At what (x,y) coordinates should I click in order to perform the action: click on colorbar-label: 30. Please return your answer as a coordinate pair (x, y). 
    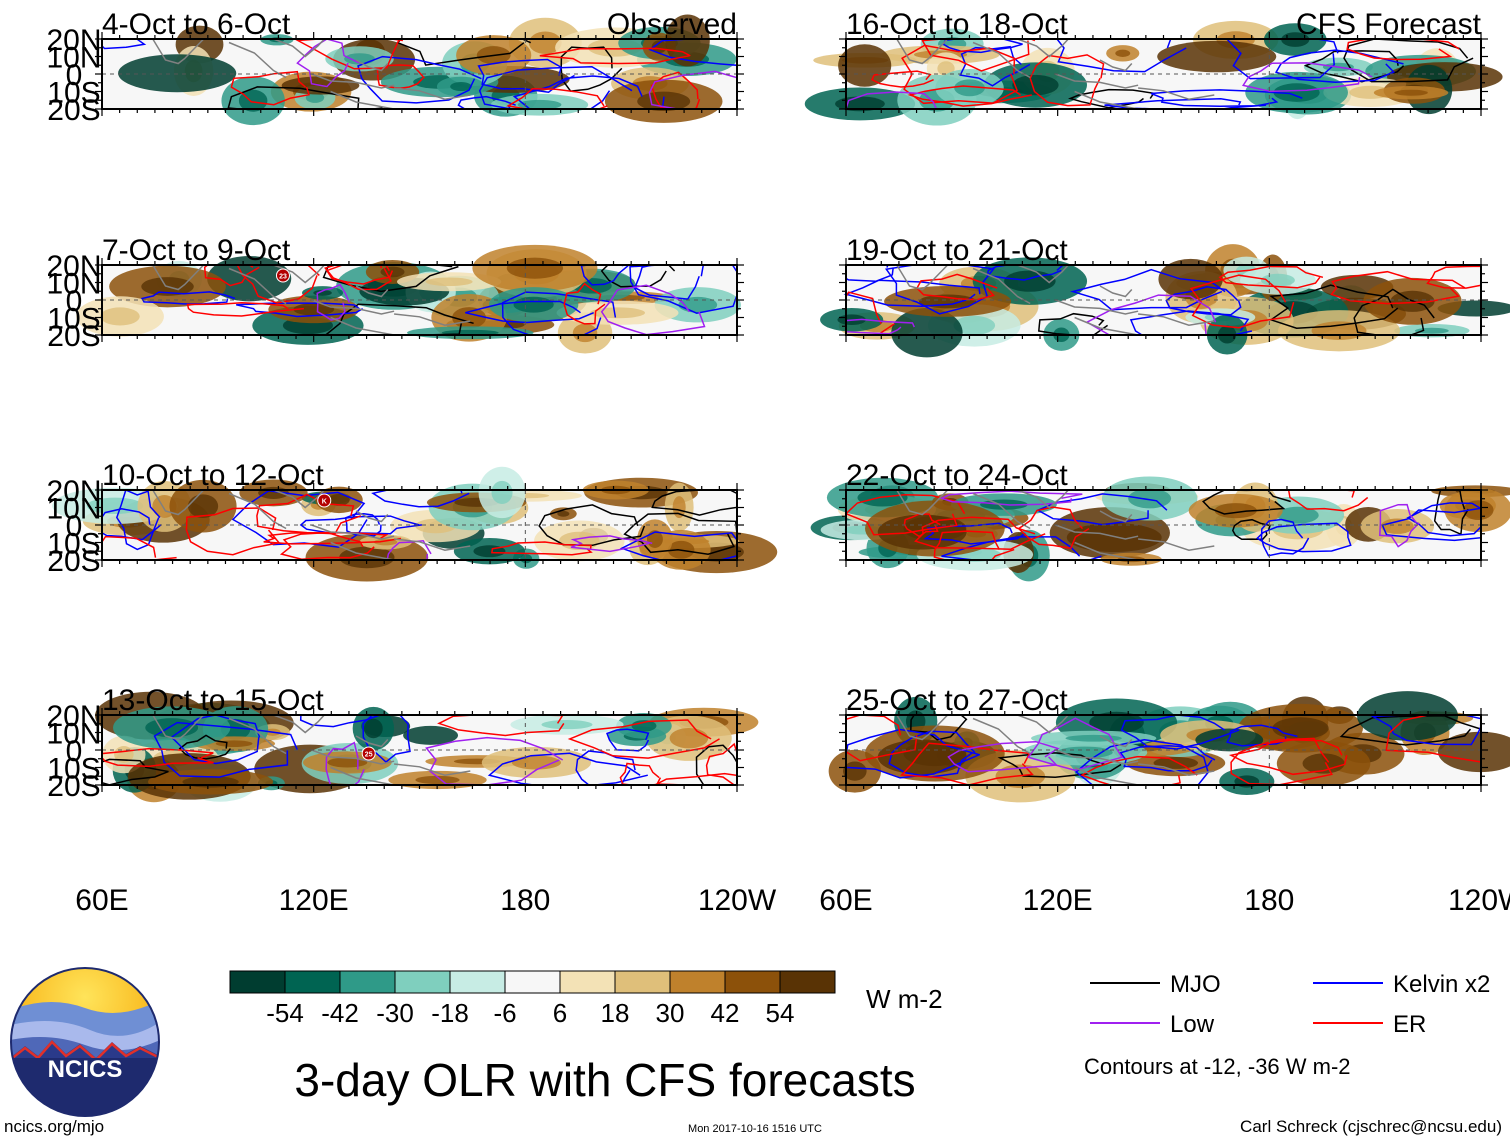
    Looking at the image, I should click on (670, 1013).